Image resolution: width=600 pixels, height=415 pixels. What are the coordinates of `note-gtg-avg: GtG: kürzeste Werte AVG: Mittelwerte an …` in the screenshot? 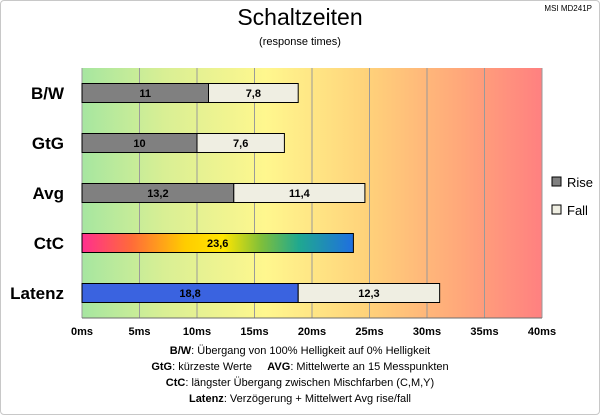 It's located at (300, 367).